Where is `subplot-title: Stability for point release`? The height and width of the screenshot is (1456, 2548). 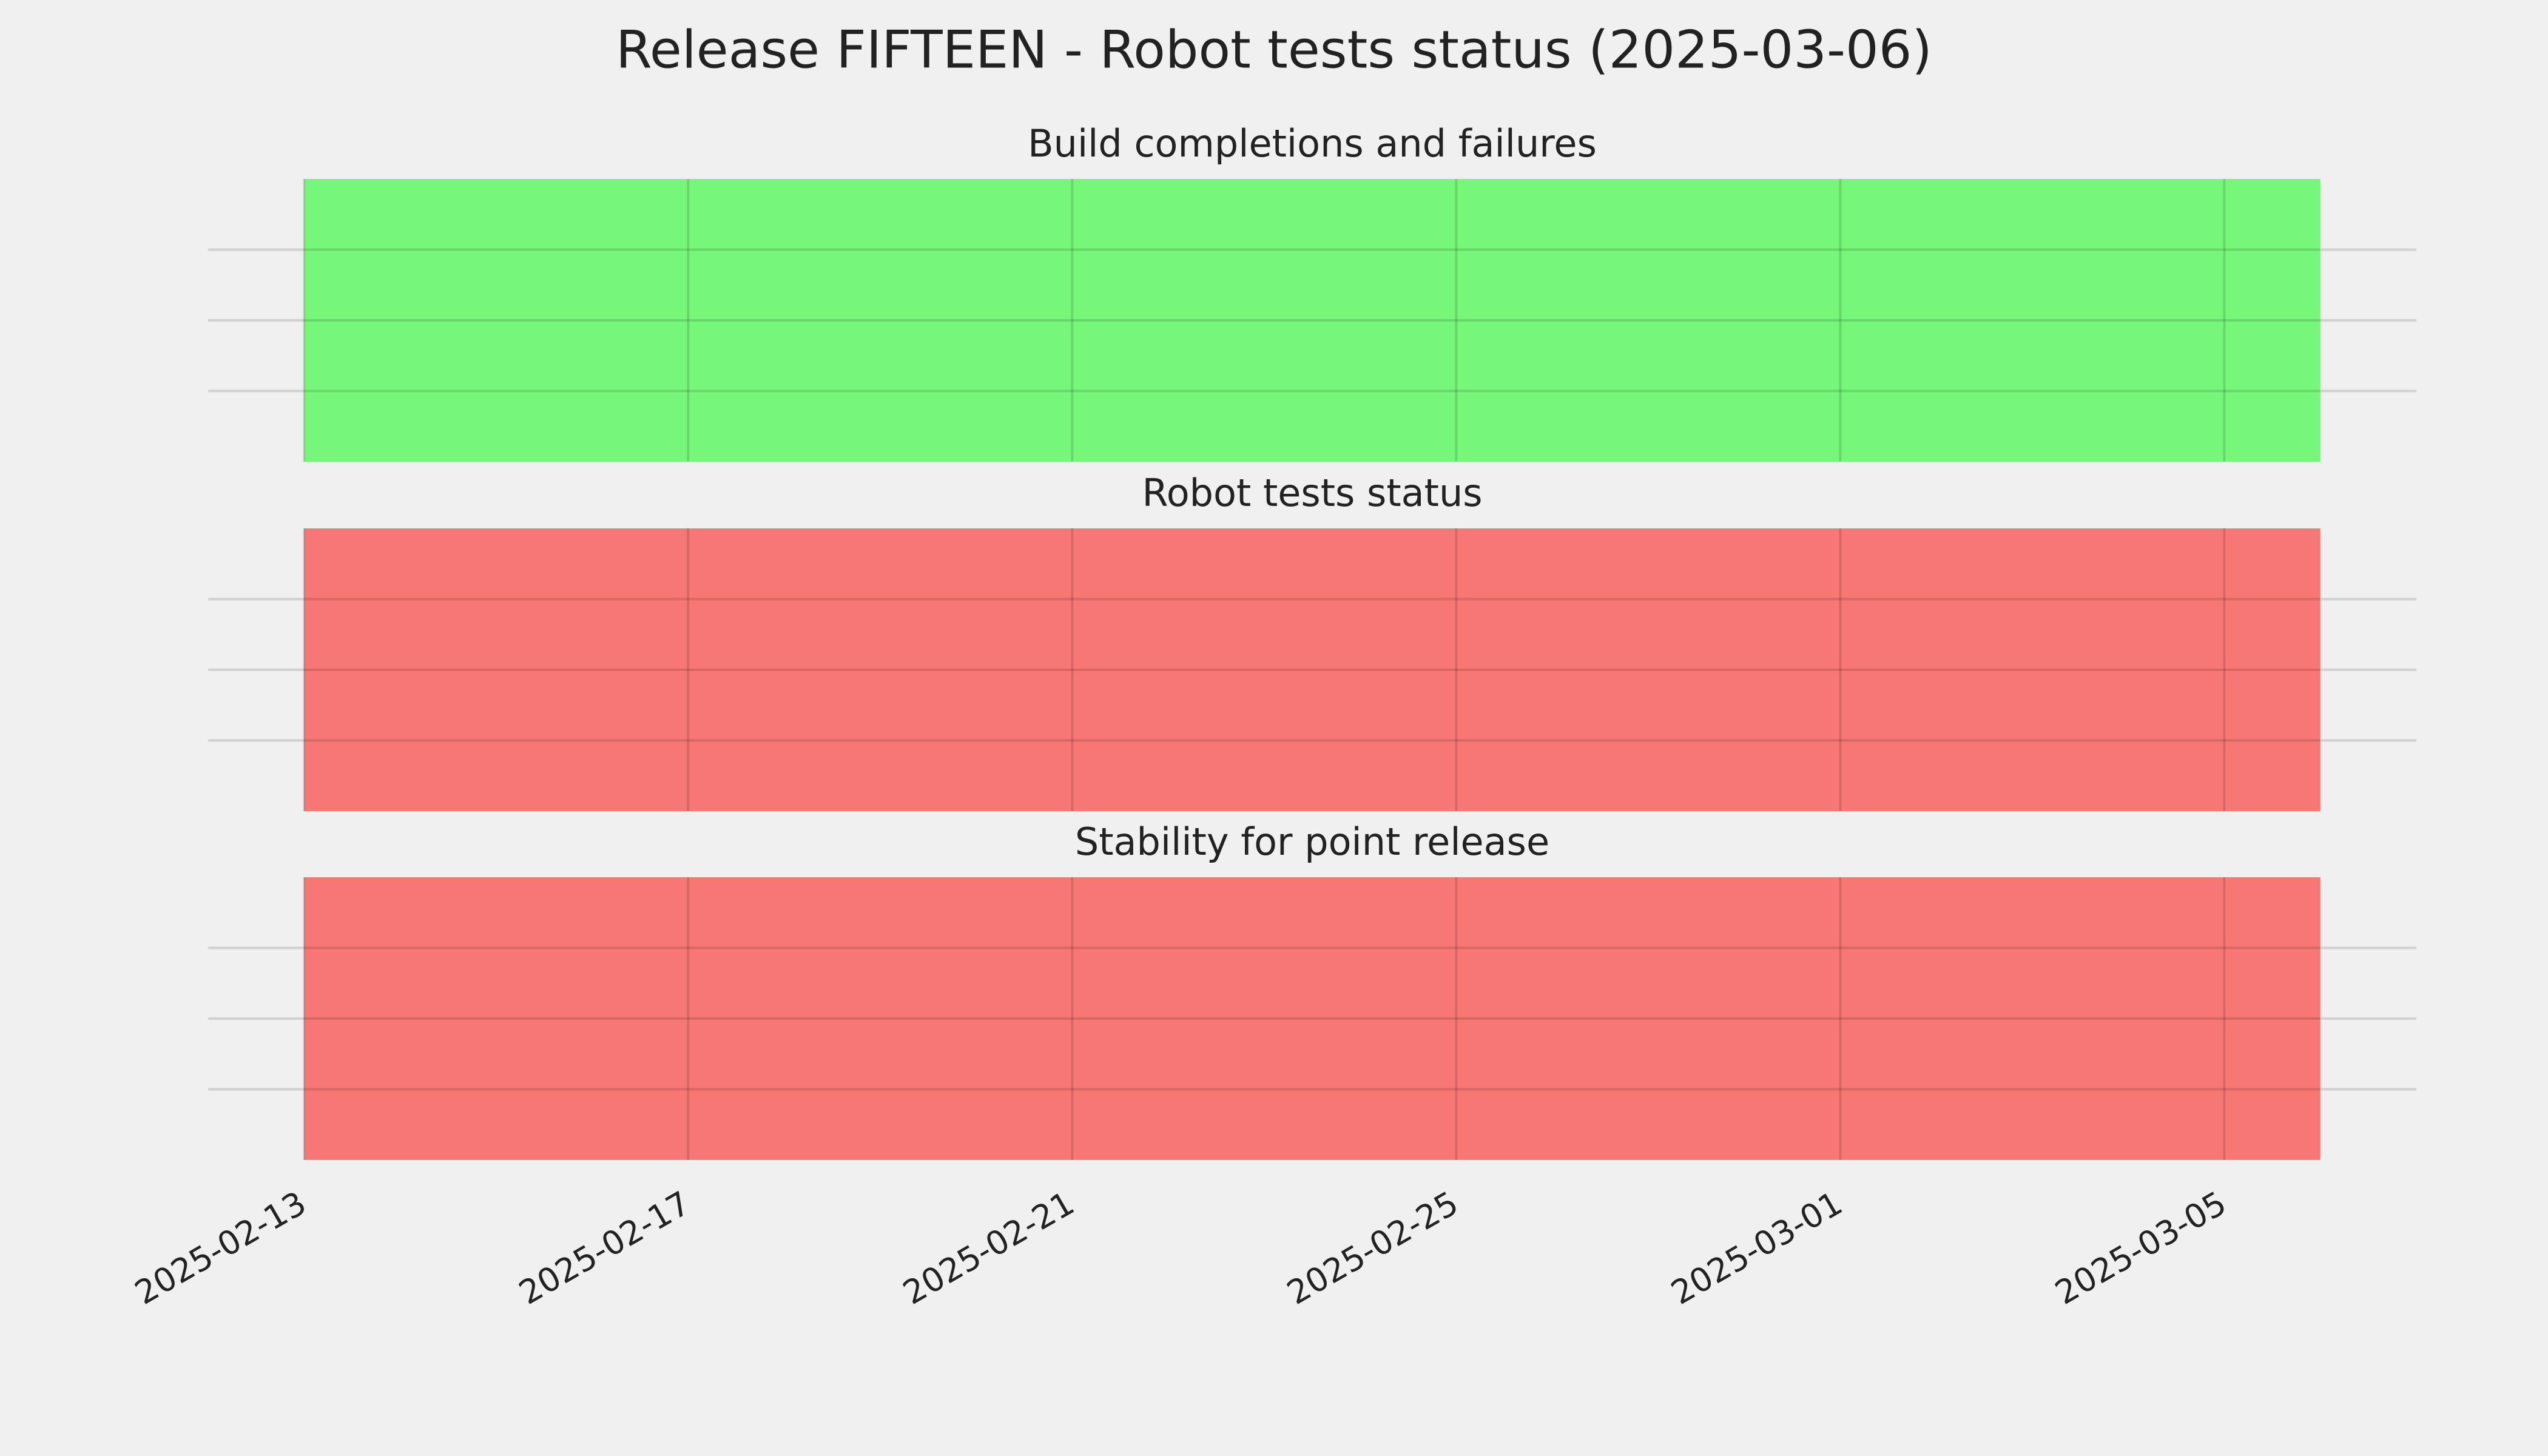
subplot-title: Stability for point release is located at coordinates (1312, 842).